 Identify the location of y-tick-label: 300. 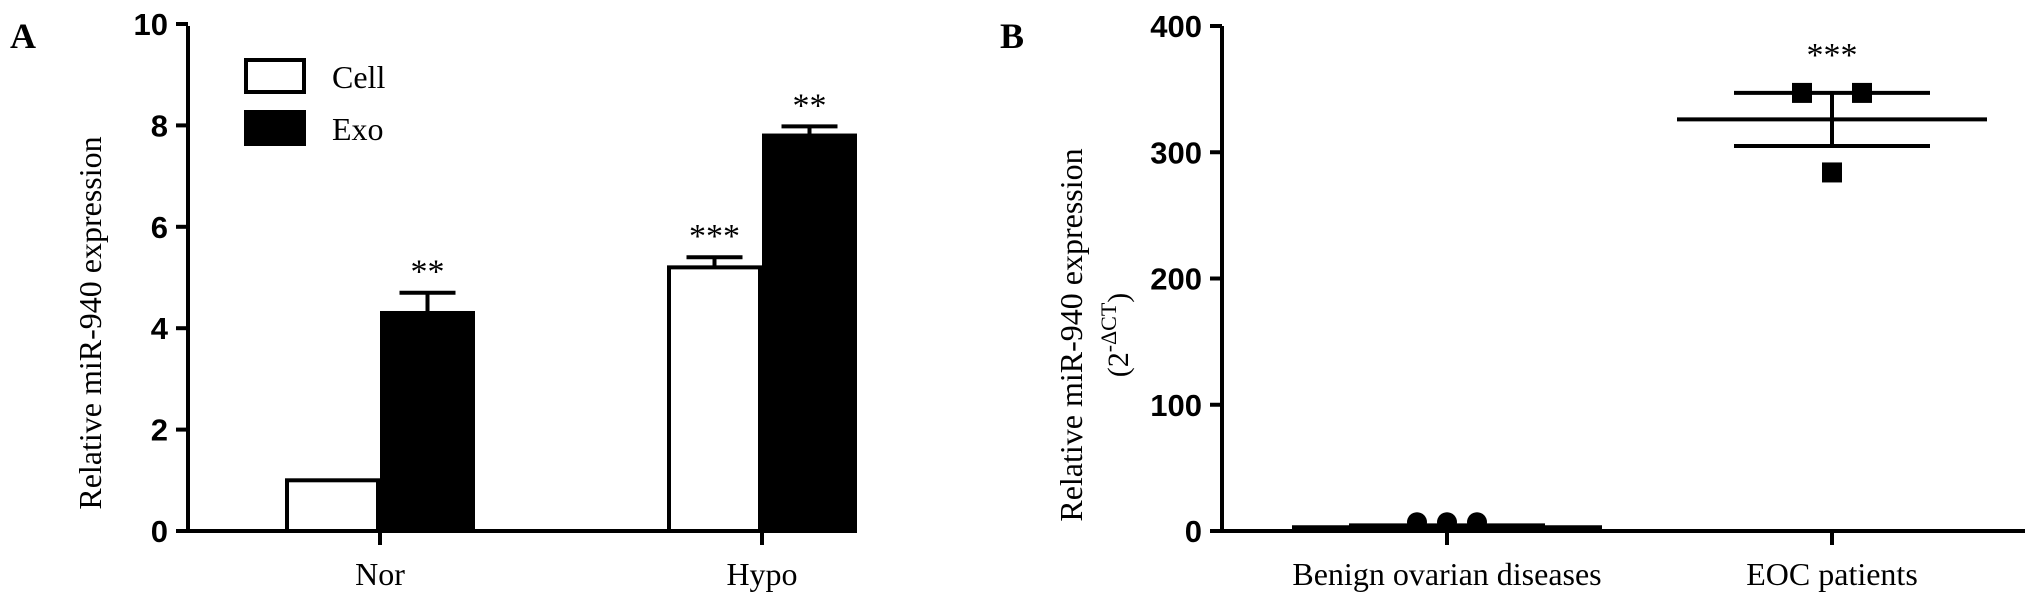
(1176, 152).